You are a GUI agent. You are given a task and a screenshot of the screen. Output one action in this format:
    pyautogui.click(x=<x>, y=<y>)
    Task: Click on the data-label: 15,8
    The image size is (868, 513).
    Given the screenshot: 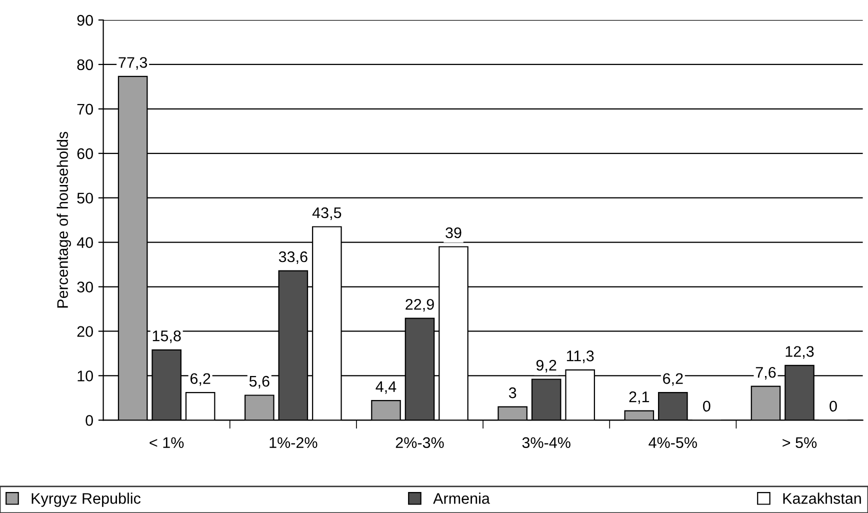 What is the action you would take?
    pyautogui.click(x=166, y=337)
    